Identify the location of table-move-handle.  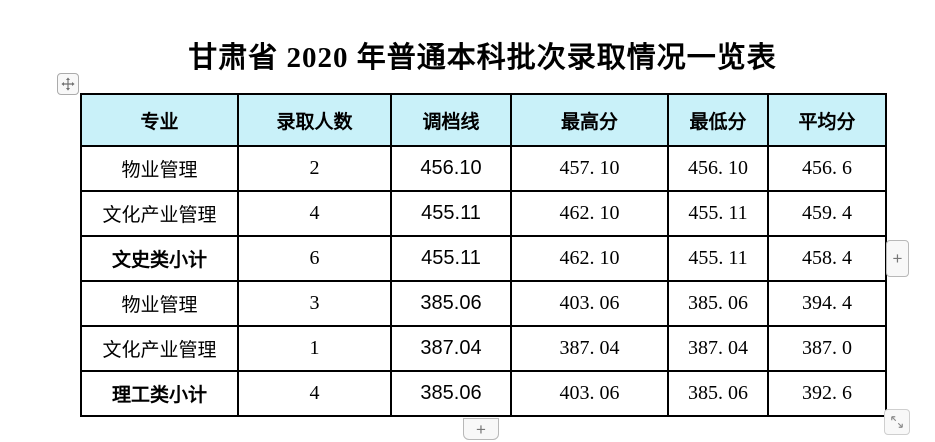
(68, 84).